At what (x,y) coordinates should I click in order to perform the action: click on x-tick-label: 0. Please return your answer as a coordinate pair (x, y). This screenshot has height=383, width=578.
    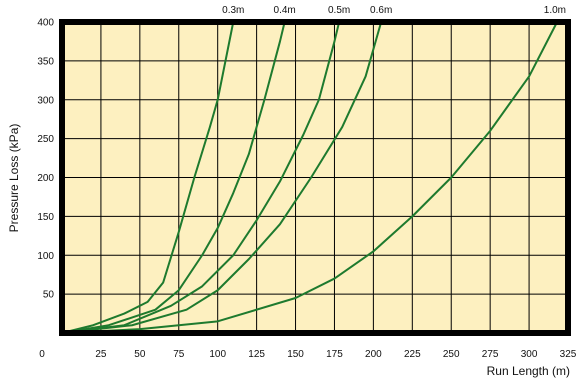
    Looking at the image, I should click on (42, 354).